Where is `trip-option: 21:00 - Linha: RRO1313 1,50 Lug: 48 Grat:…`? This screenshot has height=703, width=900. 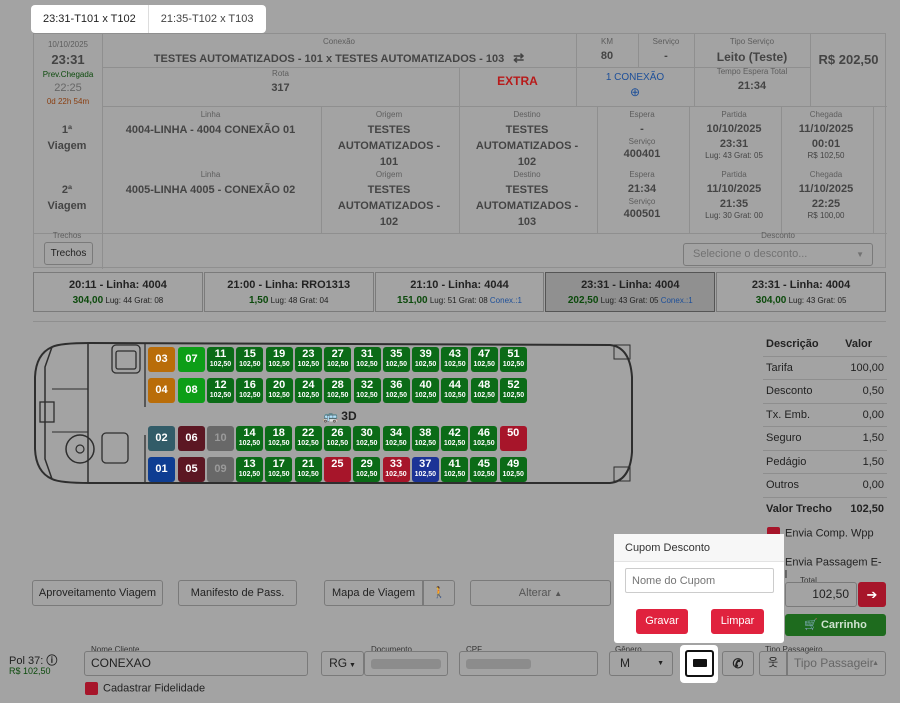
trip-option: 21:00 - Linha: RRO1313 1,50 Lug: 48 Grat:… is located at coordinates (288, 292).